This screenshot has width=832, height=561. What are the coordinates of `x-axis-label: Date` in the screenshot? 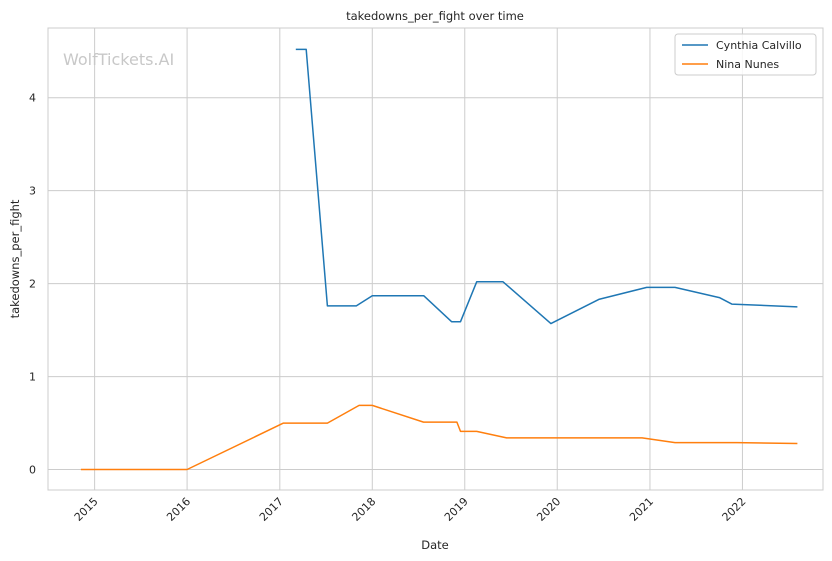 It's located at (435, 545).